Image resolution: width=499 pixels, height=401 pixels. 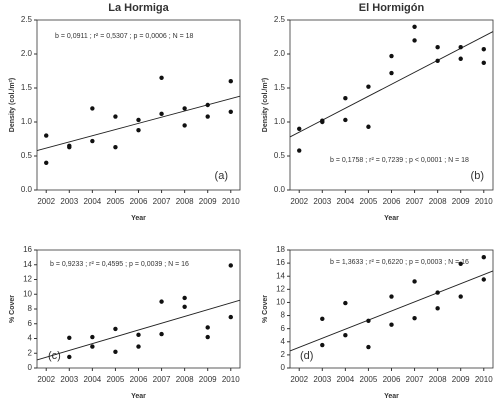 I want to click on y-tick-label: 14, so click(x=27, y=264).